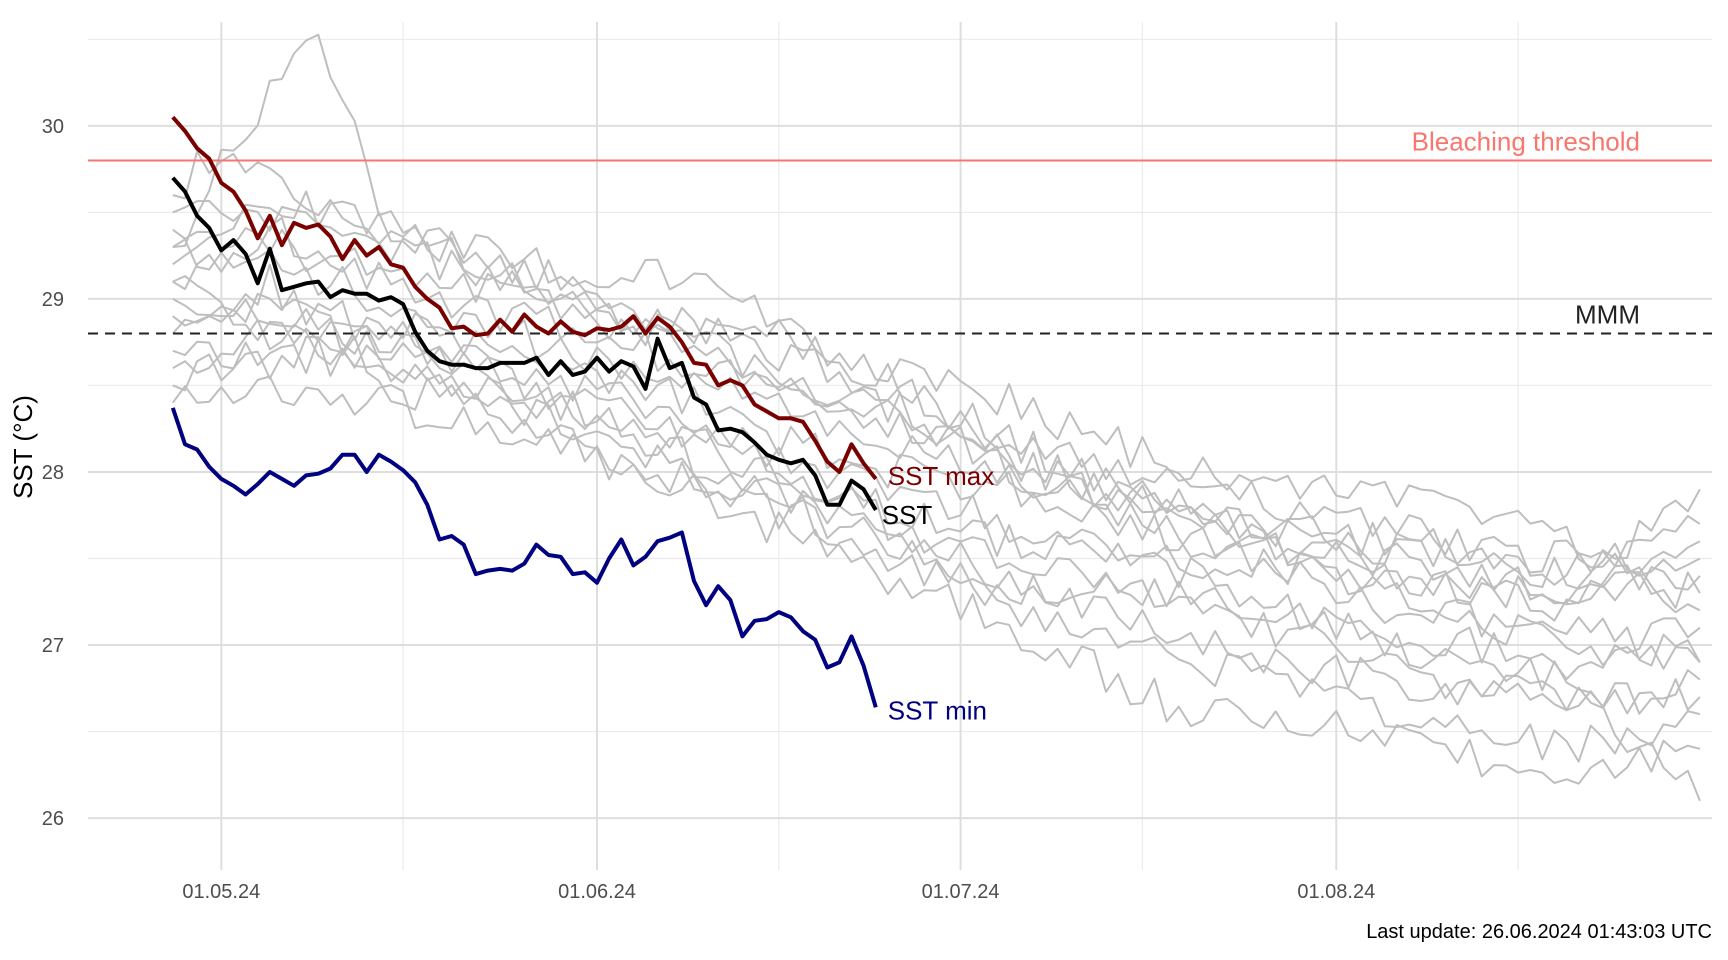  Describe the element at coordinates (221, 892) in the screenshot. I see `x-tick-label-0: 01.05.24` at that location.